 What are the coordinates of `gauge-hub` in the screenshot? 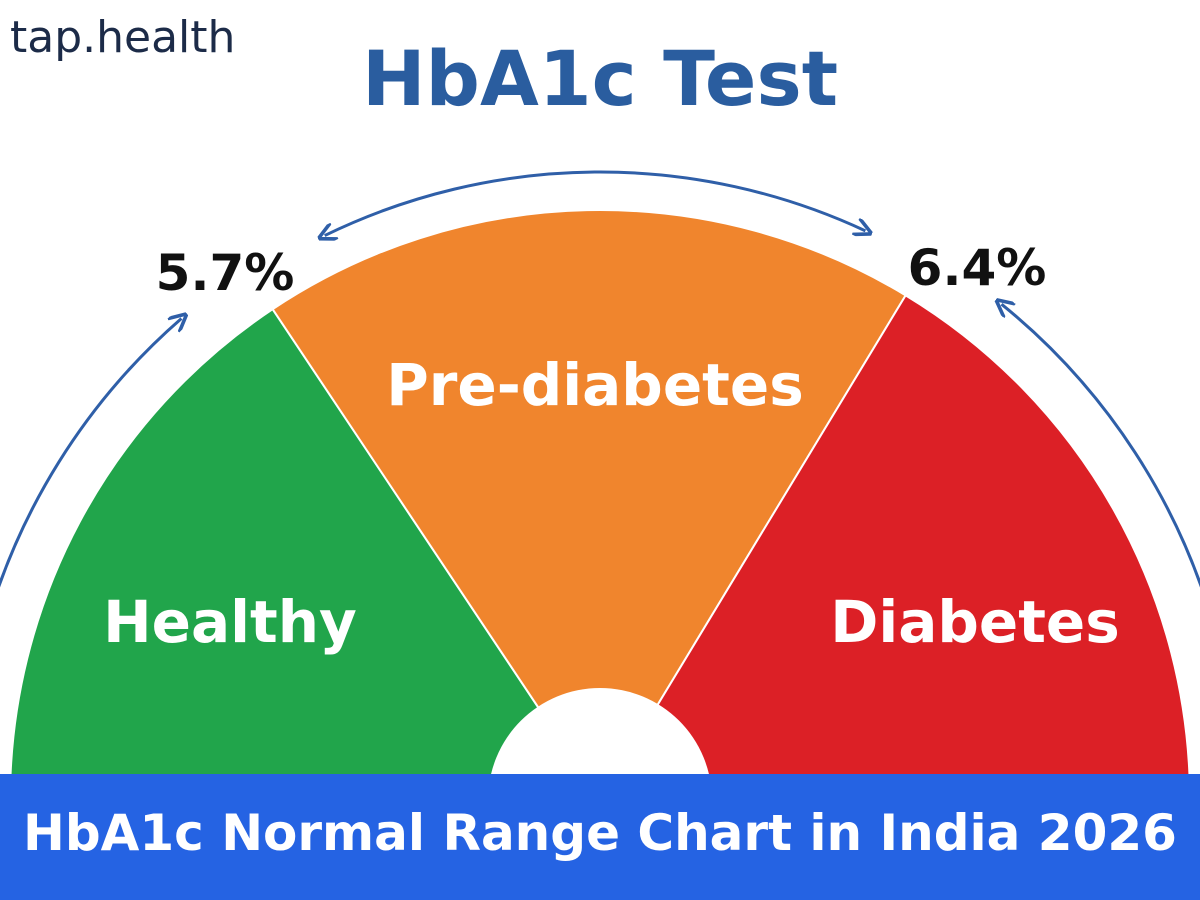 It's located at (600, 731).